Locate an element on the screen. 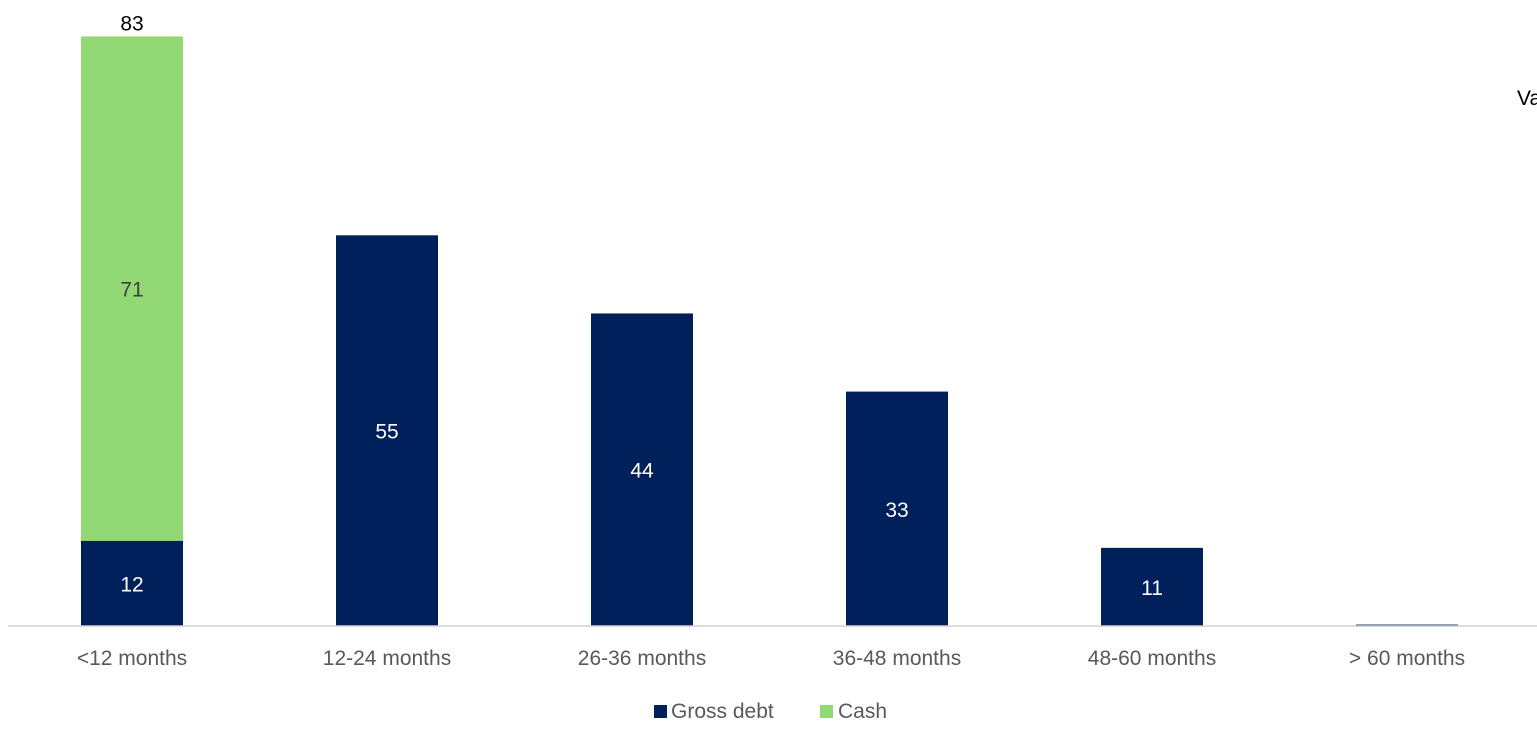  data-label-gross-debt-12-months: 12 is located at coordinates (131, 584).